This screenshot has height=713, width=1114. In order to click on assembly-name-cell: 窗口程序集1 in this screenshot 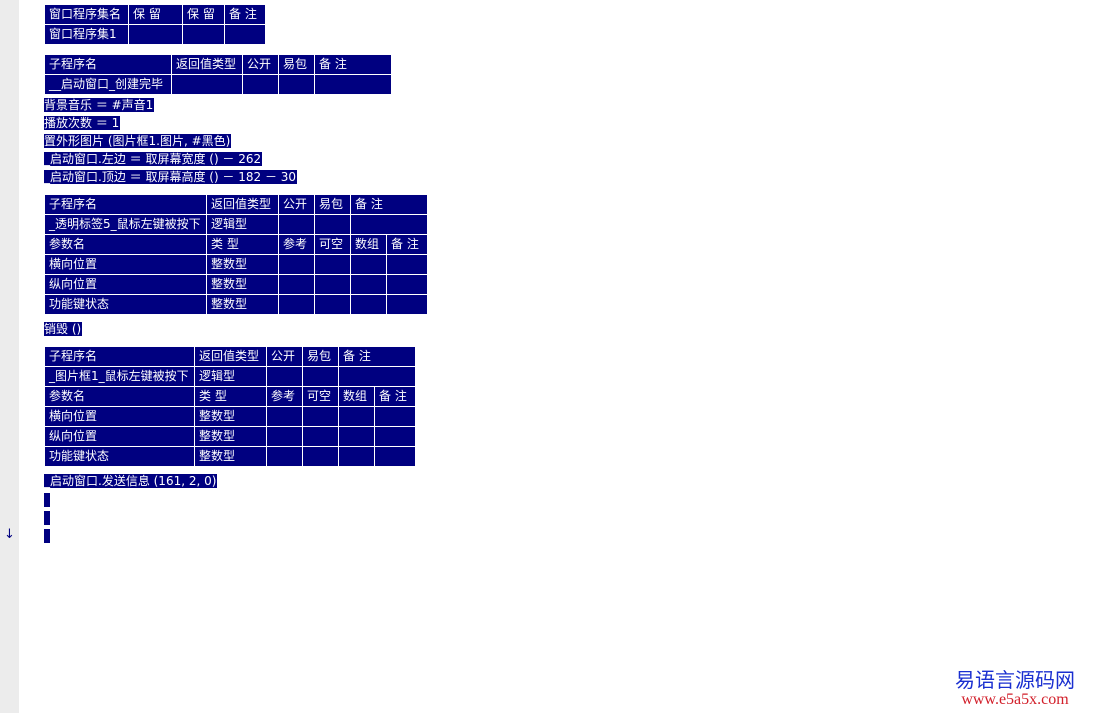, I will do `click(86, 34)`.